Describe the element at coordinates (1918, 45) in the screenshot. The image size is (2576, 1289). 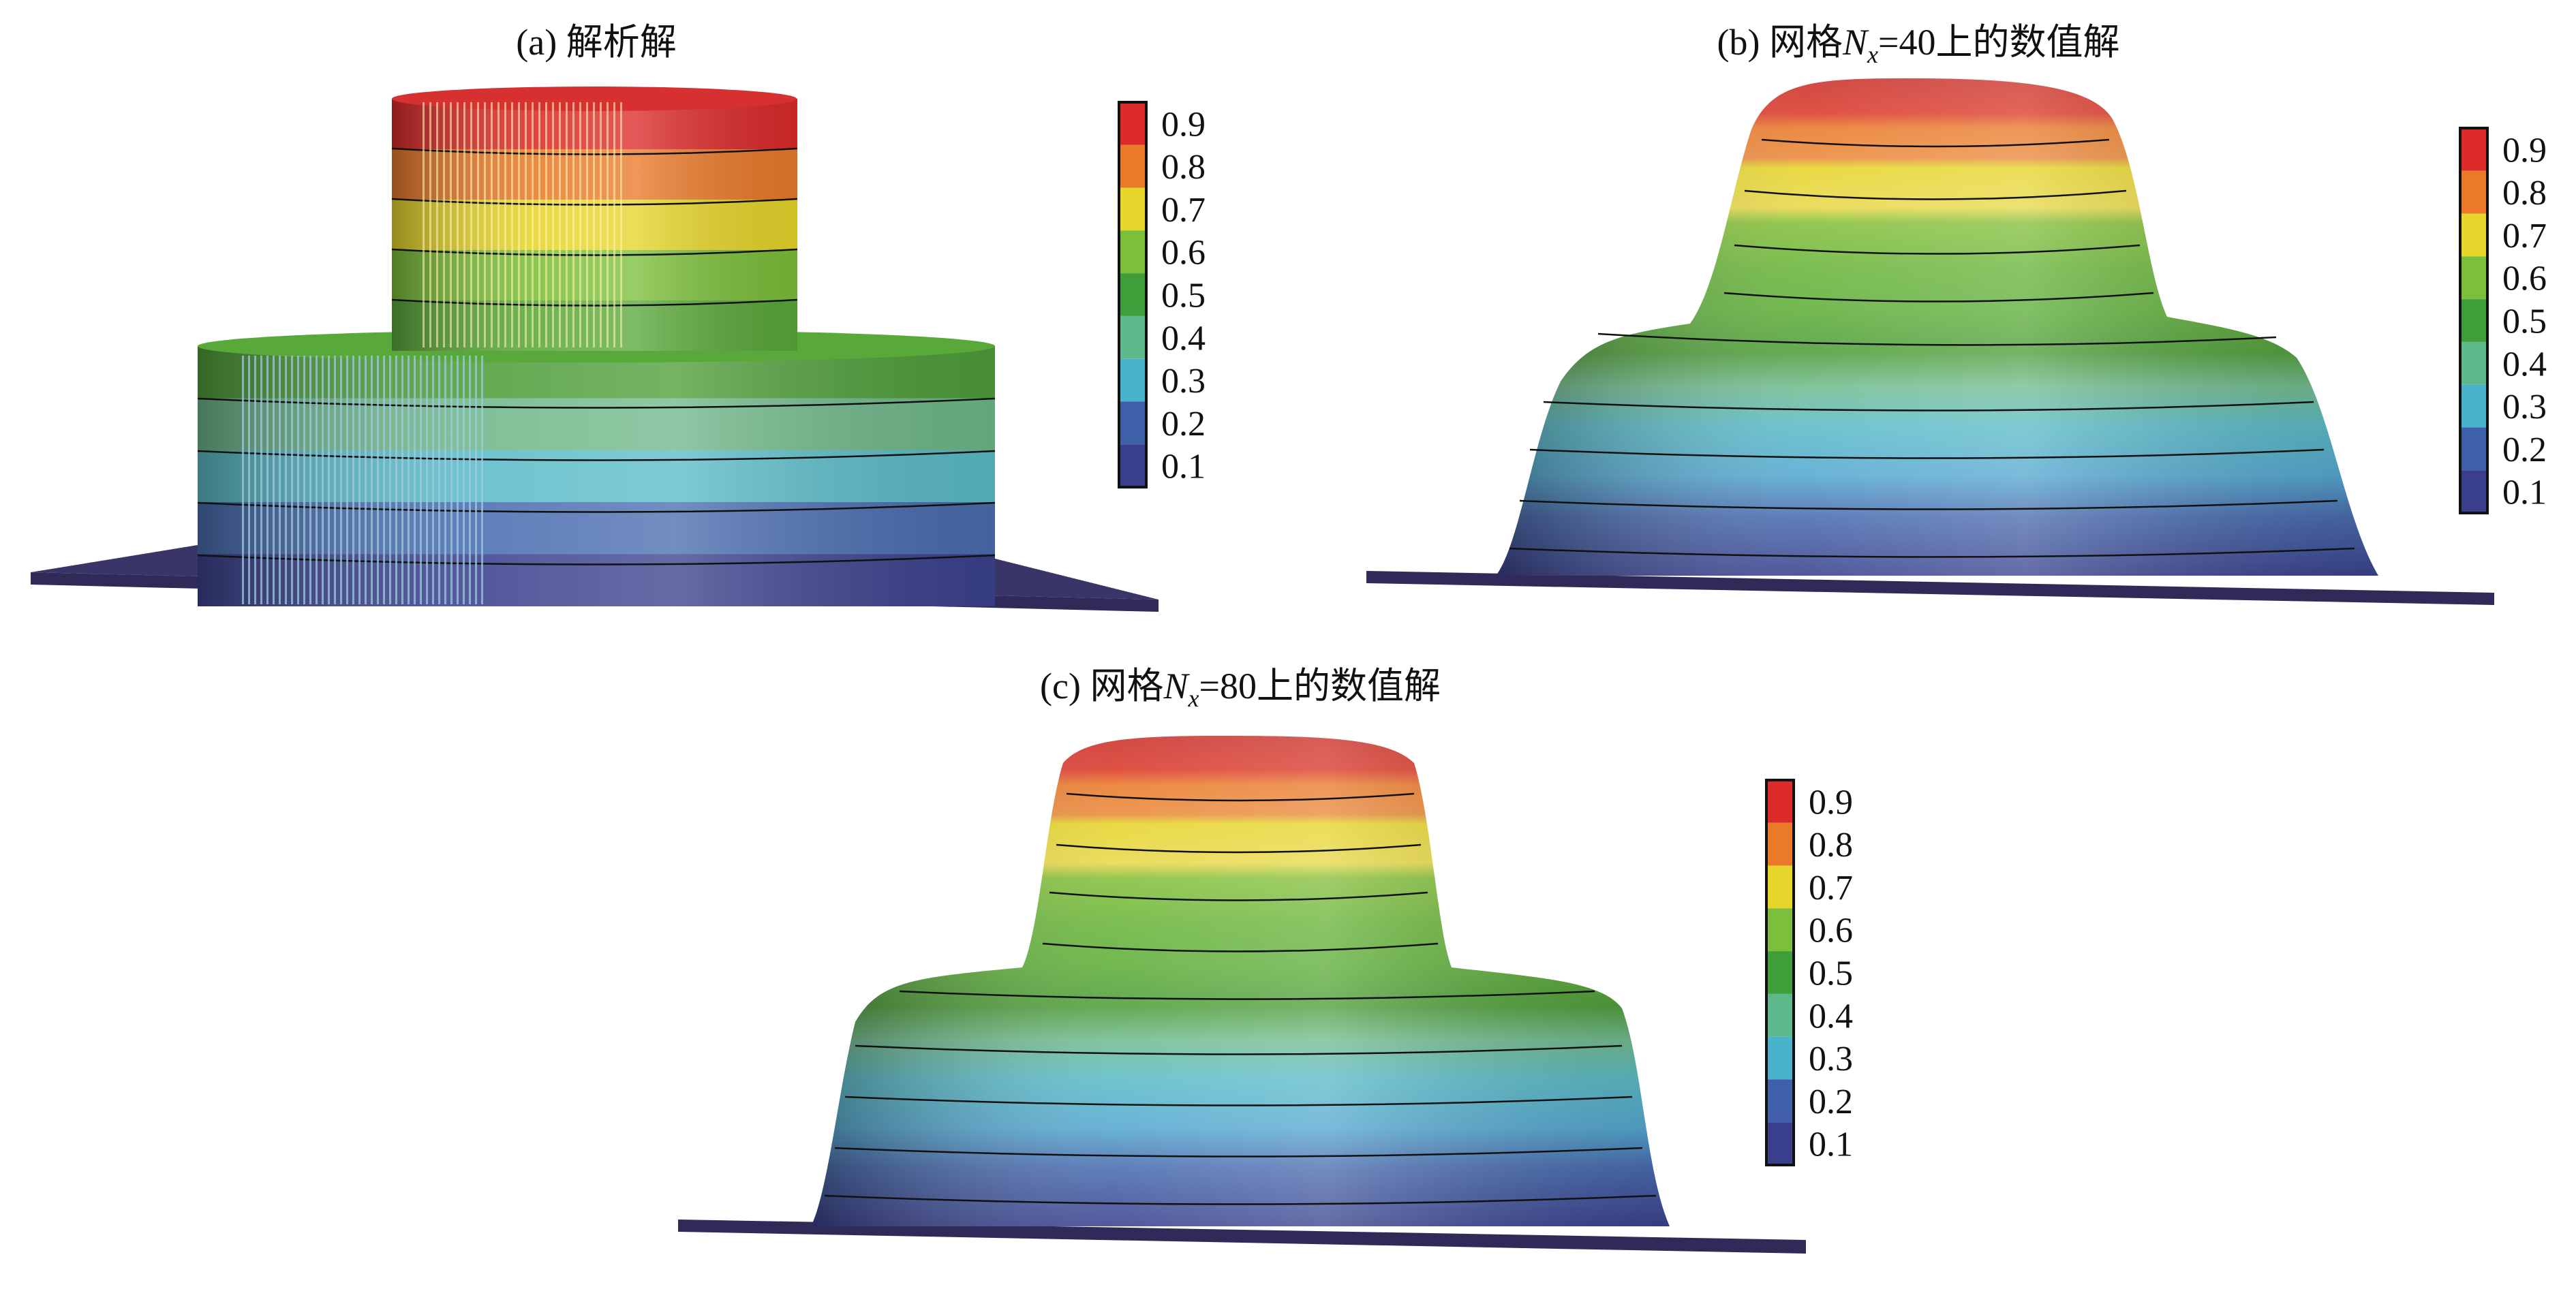
I see `panel-b-caption: (b) 网格Nx=40上的数值解` at that location.